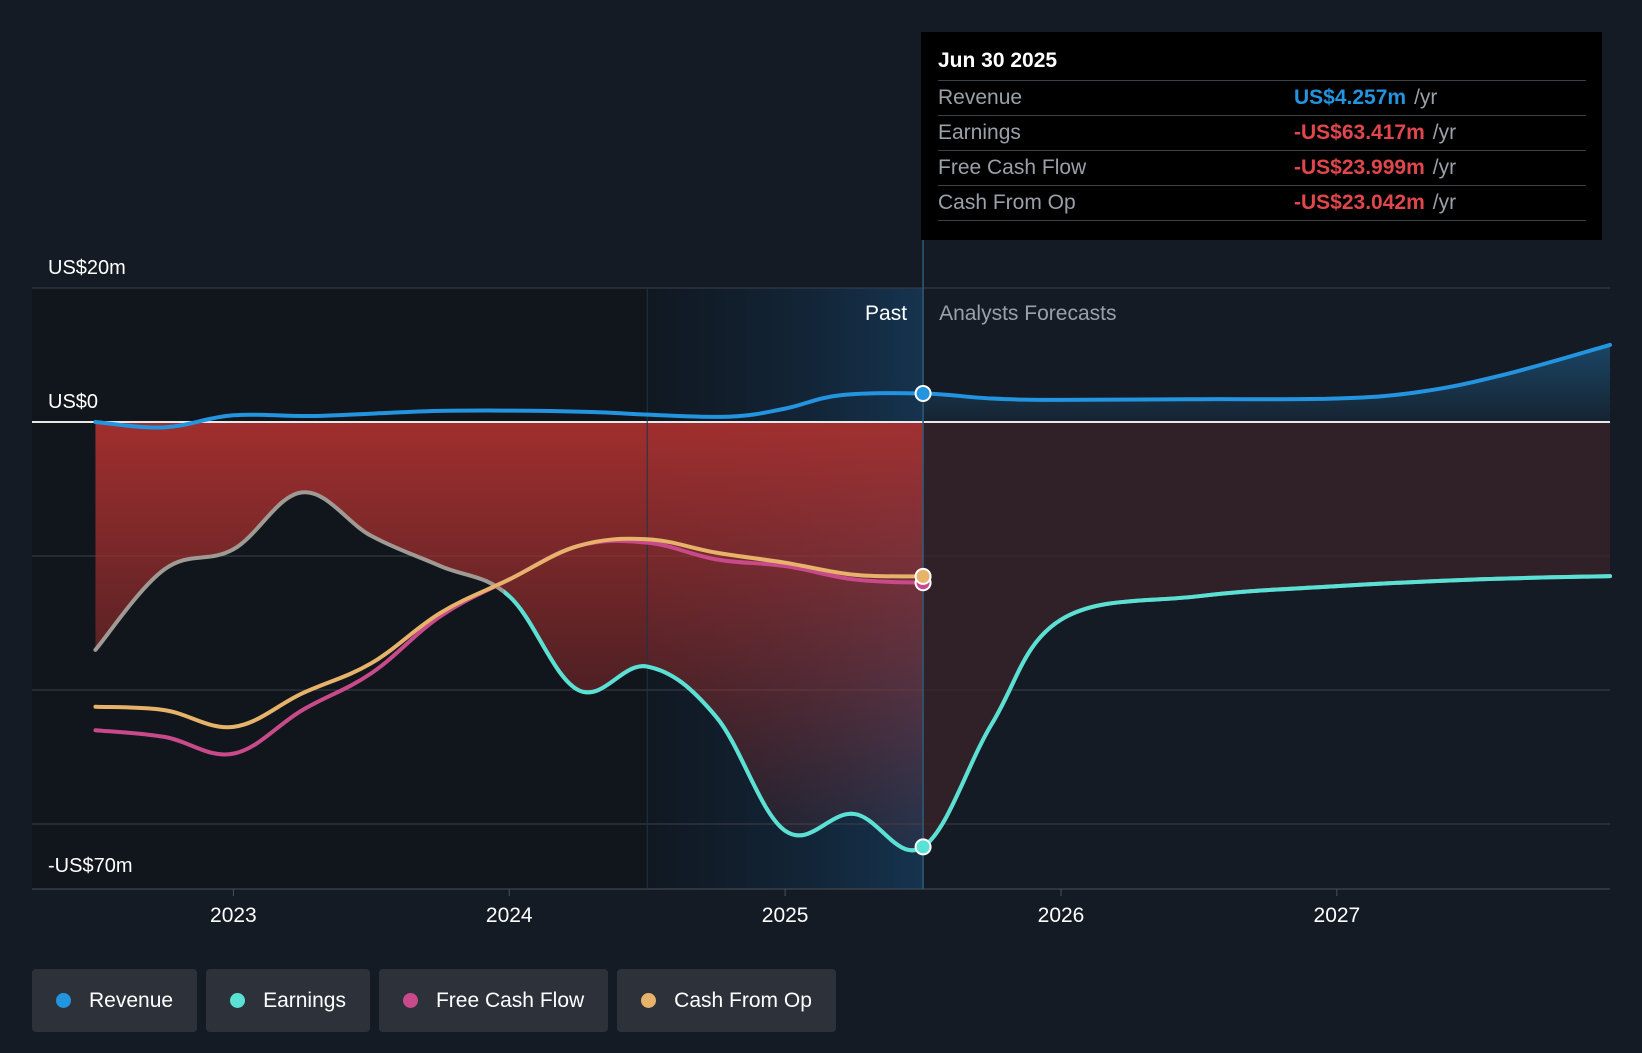  I want to click on legend-item-earnings: Earnings, so click(288, 1000).